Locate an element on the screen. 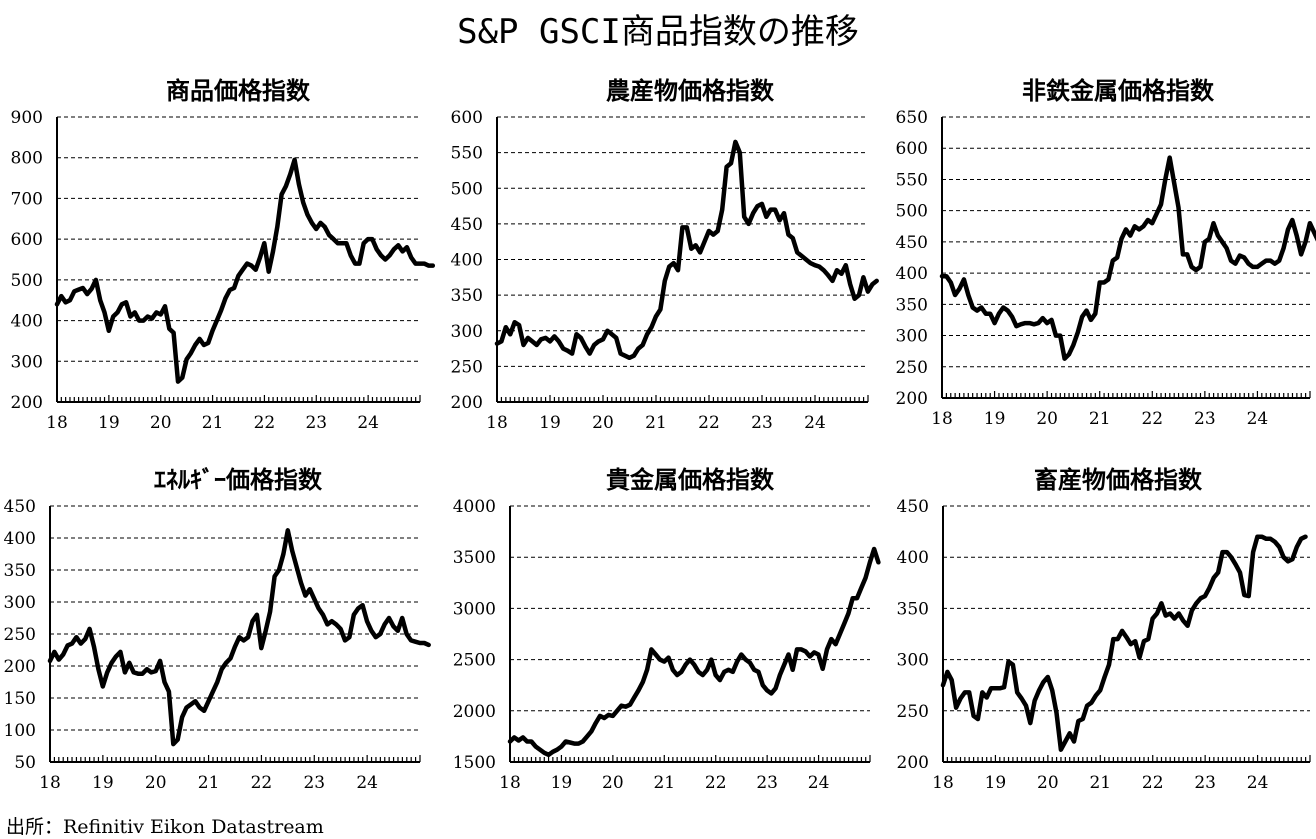  chart-title: 貴金属価格指数 is located at coordinates (690, 480).